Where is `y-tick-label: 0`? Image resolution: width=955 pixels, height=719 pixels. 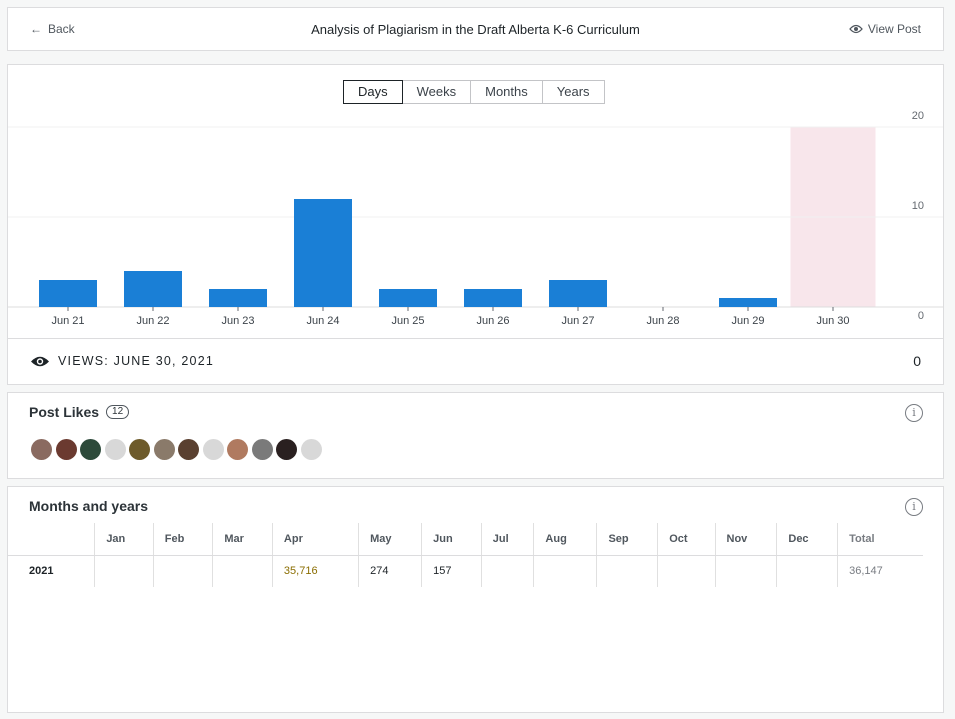 y-tick-label: 0 is located at coordinates (921, 316).